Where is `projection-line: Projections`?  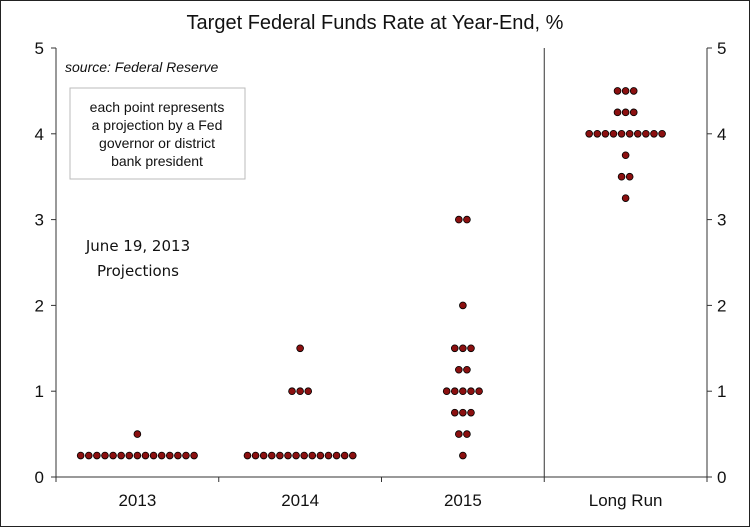
projection-line: Projections is located at coordinates (138, 271).